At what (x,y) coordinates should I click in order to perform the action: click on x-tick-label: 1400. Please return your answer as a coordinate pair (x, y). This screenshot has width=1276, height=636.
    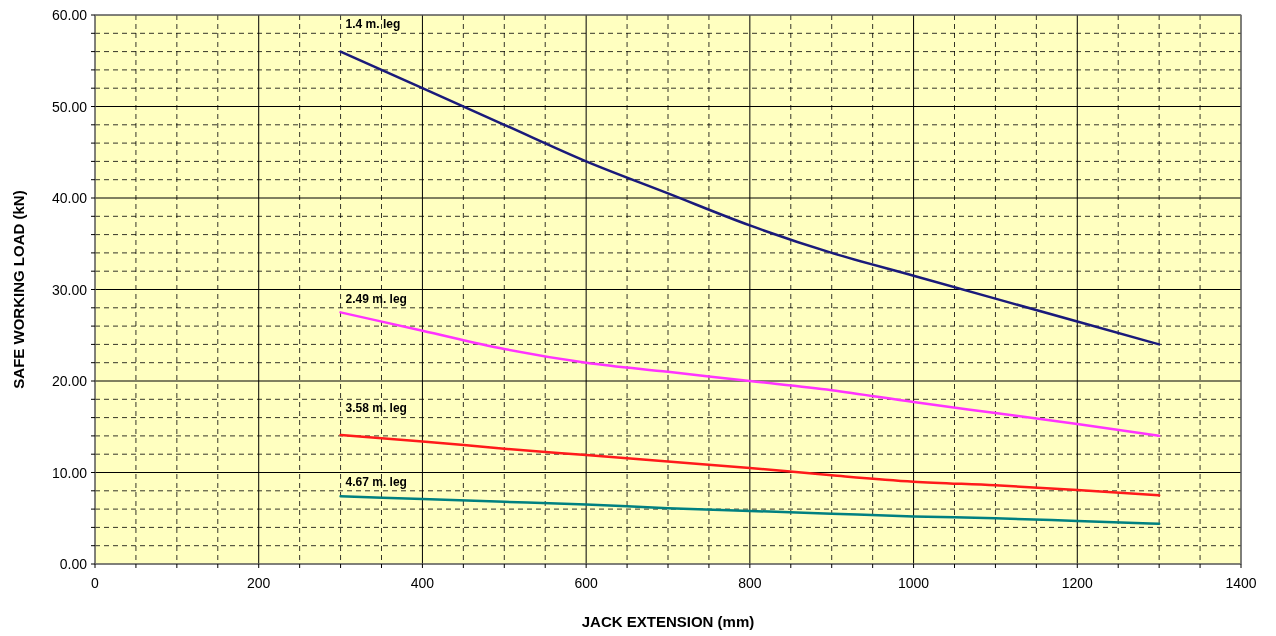
    Looking at the image, I should click on (1241, 583).